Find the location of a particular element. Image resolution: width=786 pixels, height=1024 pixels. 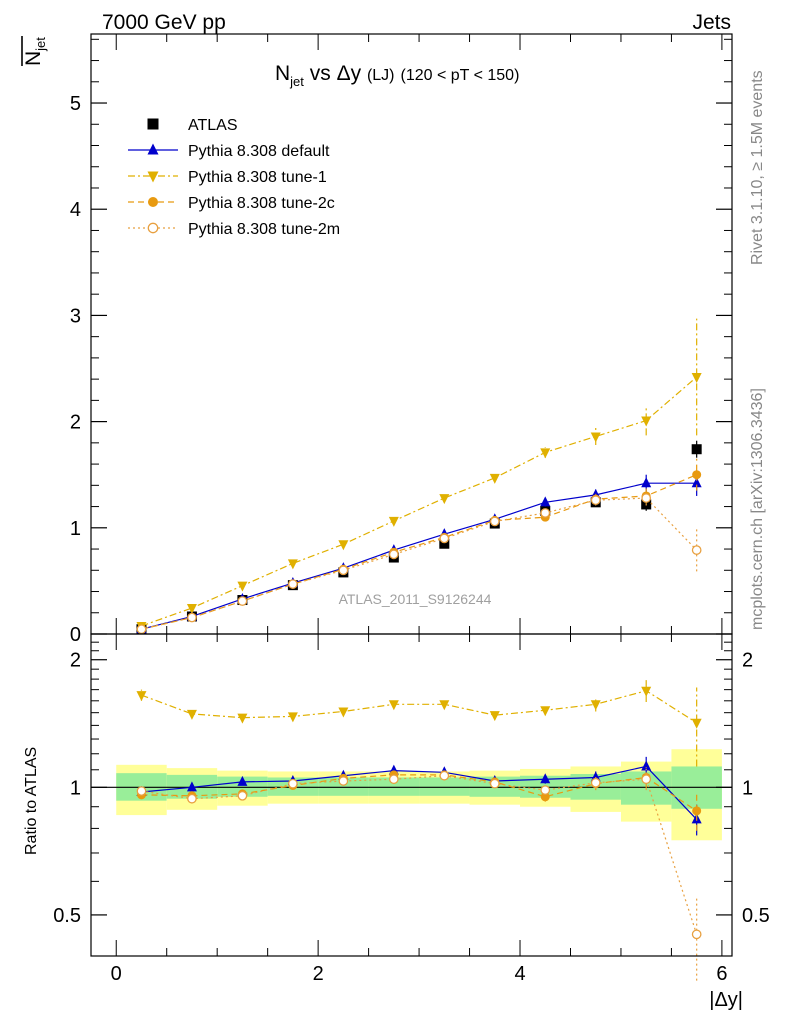

ratio-y-axis-label: Ratio to ATLAS is located at coordinates (31, 801).